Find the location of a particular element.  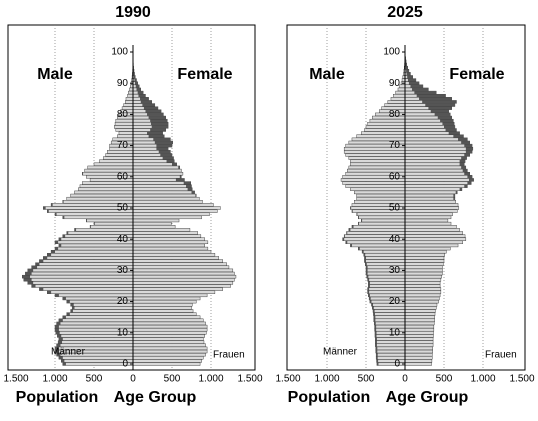

y-tick-label: 10 is located at coordinates (123, 332).